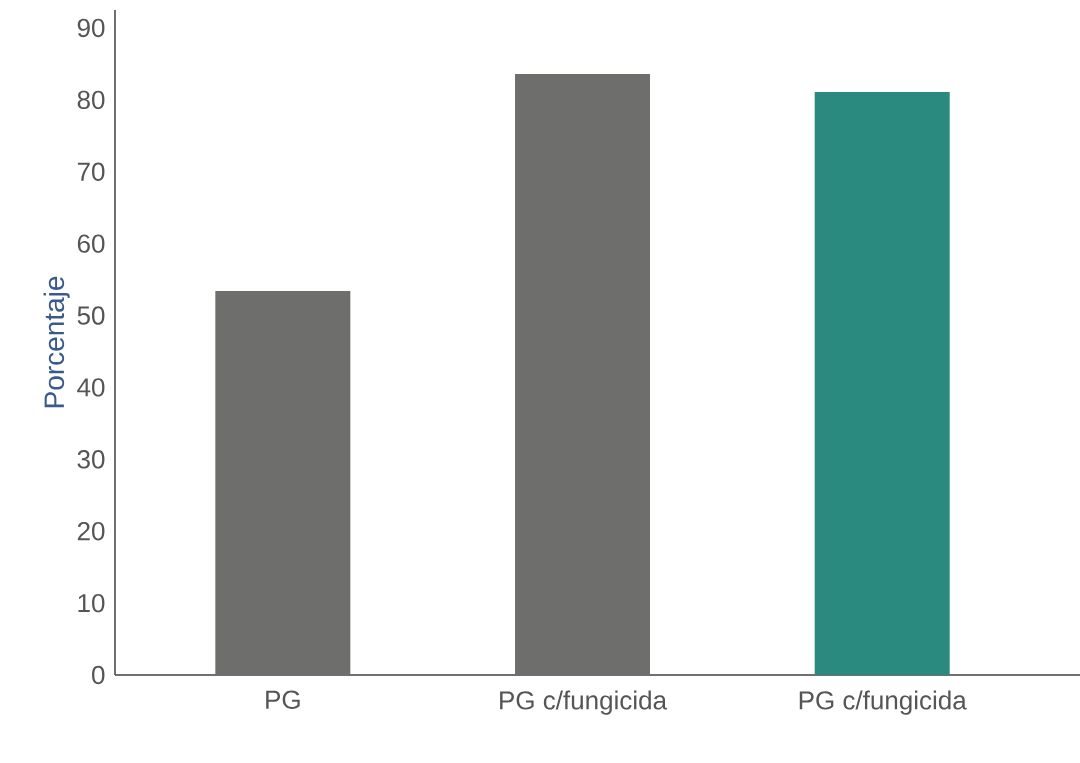 The width and height of the screenshot is (1080, 763). What do you see at coordinates (56, 342) in the screenshot?
I see `y-axis-title: Porcentaje` at bounding box center [56, 342].